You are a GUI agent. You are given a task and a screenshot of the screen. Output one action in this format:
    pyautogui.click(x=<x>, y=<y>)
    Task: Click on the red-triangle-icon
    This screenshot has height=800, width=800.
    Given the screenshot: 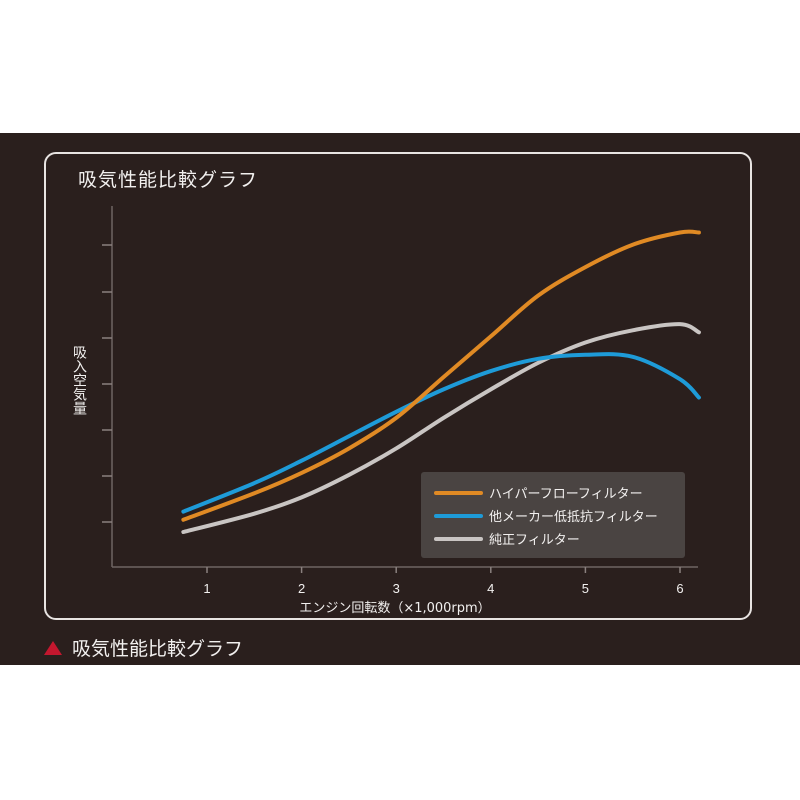 What is the action you would take?
    pyautogui.click(x=53, y=647)
    